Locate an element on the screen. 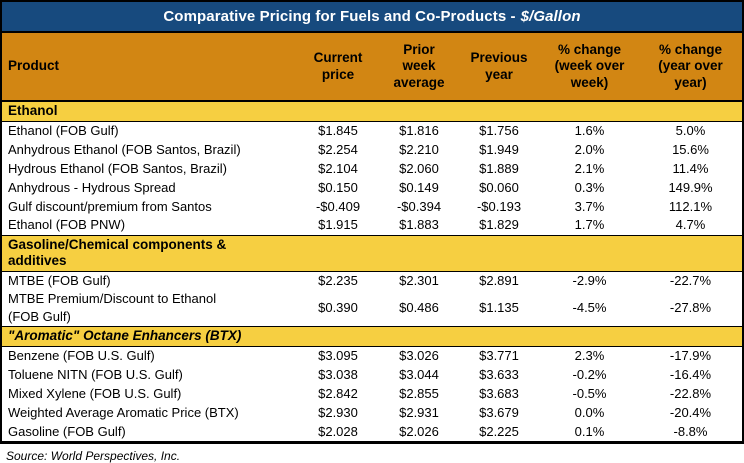 The image size is (744, 463). value-cell: $3.038 is located at coordinates (338, 374).